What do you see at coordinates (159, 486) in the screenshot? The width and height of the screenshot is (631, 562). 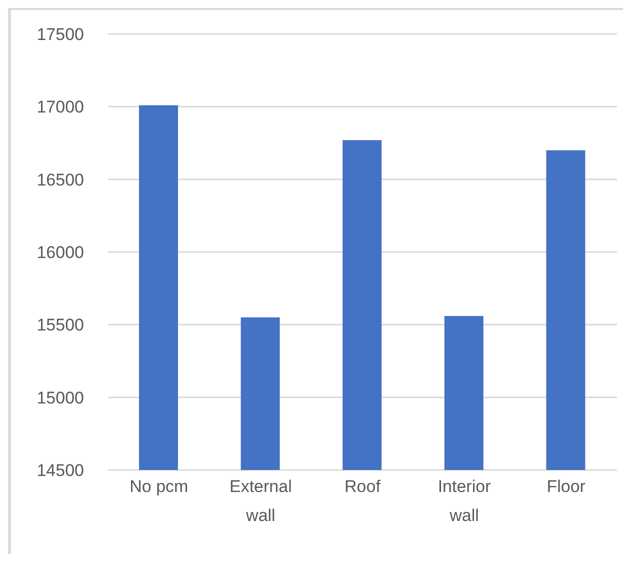 I see `x-tick-label: No pcm` at bounding box center [159, 486].